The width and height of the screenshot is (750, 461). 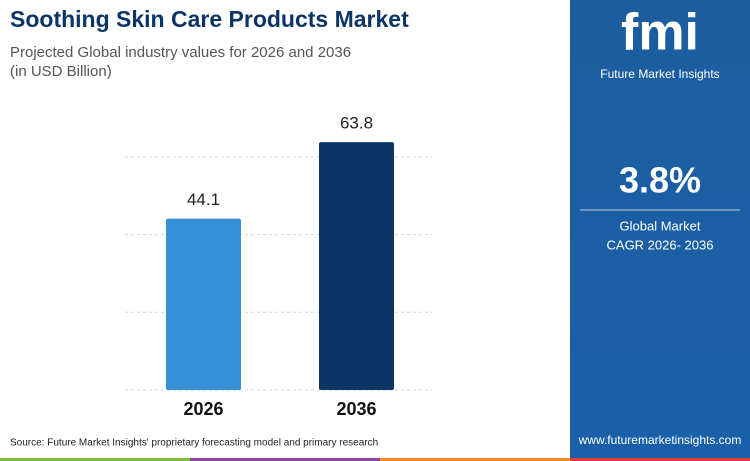 I want to click on logo: fmi, so click(x=660, y=33).